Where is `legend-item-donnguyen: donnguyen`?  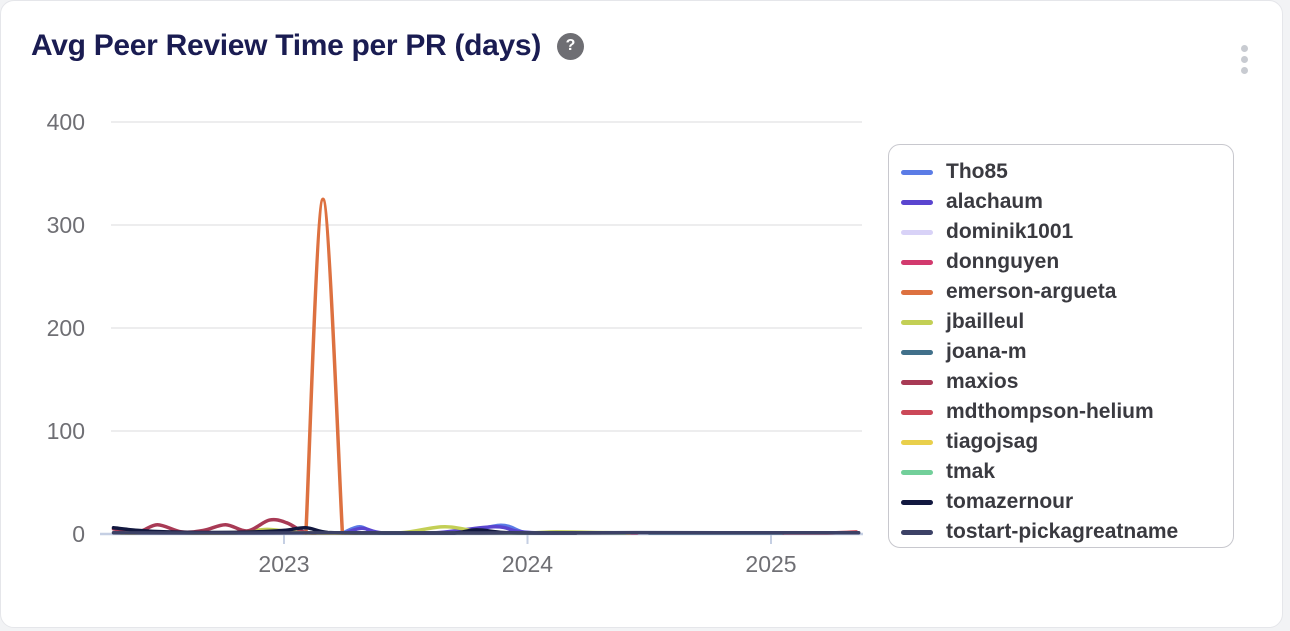 legend-item-donnguyen: donnguyen is located at coordinates (1067, 262).